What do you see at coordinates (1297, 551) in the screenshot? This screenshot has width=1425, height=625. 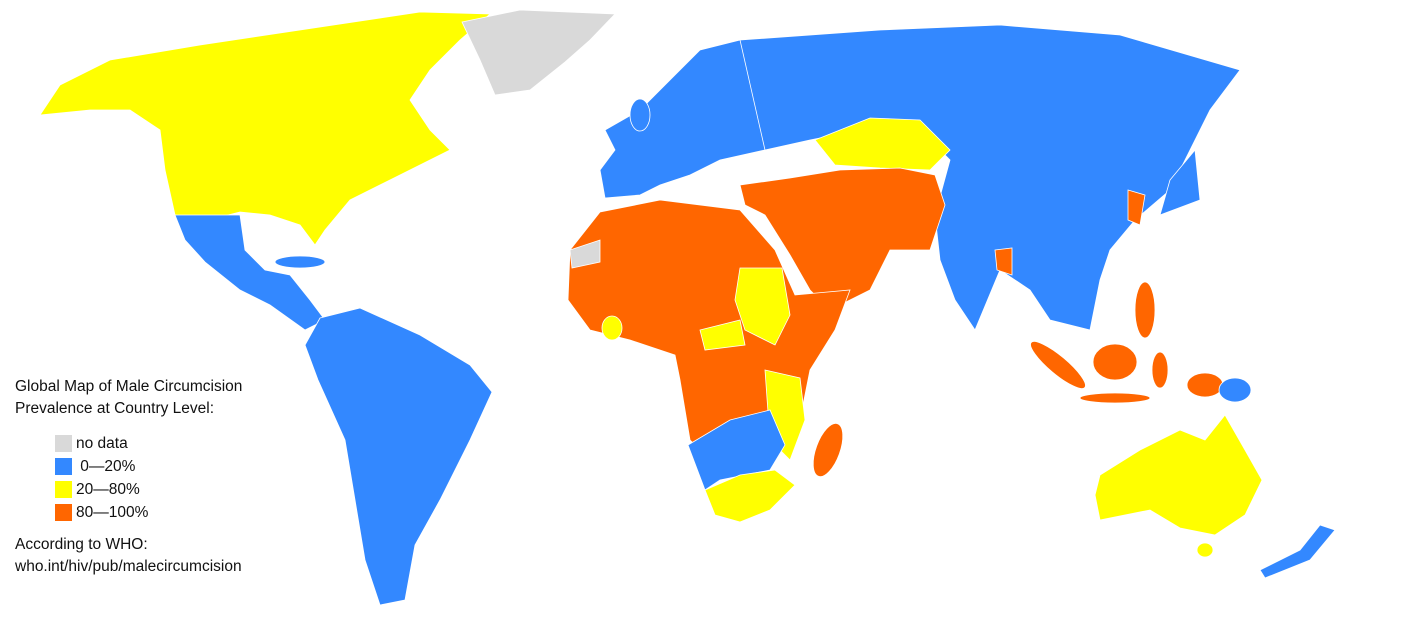 I see `region-new-zealand` at bounding box center [1297, 551].